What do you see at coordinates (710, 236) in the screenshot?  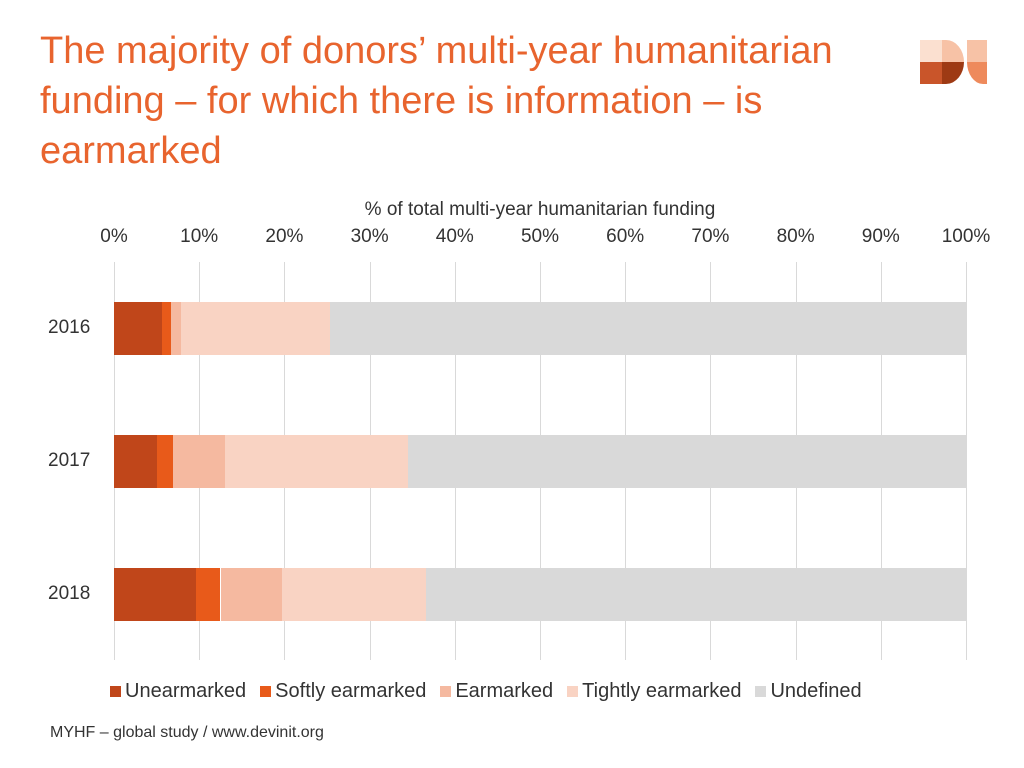 I see `x-tick-label: 70%` at bounding box center [710, 236].